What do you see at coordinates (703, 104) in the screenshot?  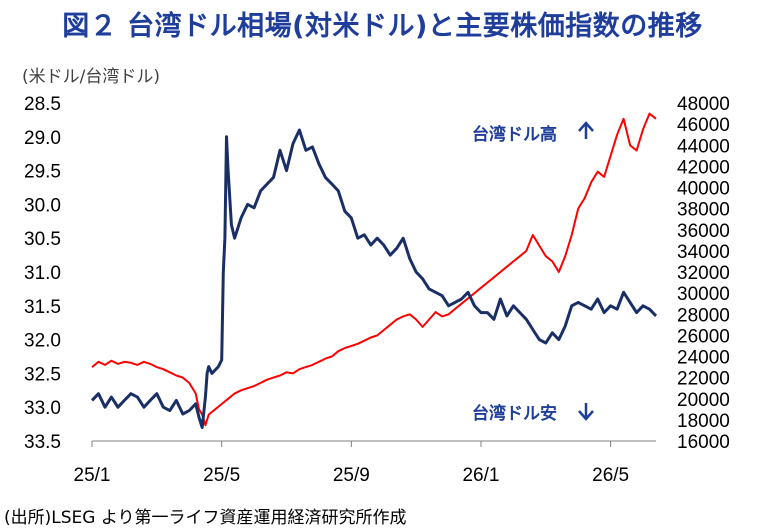 I see `right-tick-label: 48000` at bounding box center [703, 104].